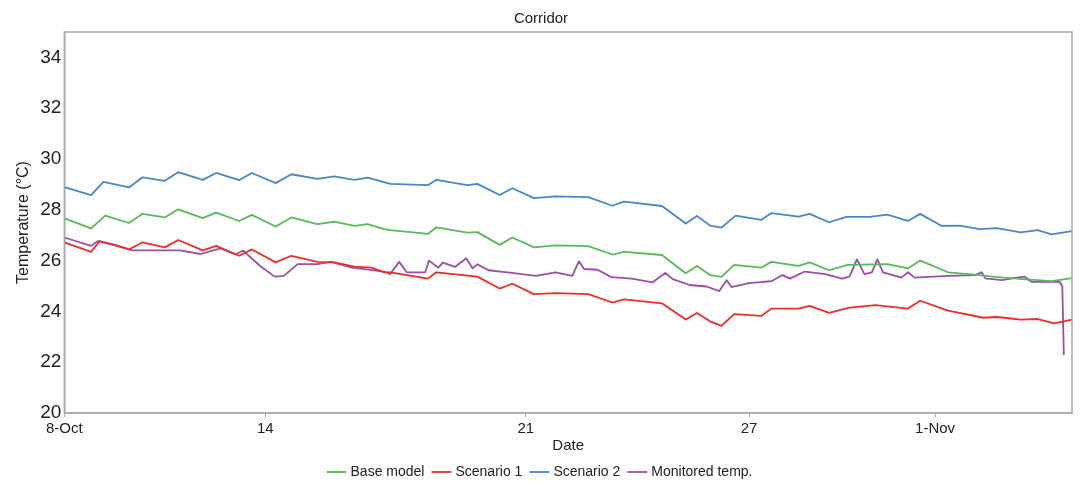 The image size is (1092, 493). What do you see at coordinates (23, 222) in the screenshot?
I see `y-axis-title: Temperature (°C)` at bounding box center [23, 222].